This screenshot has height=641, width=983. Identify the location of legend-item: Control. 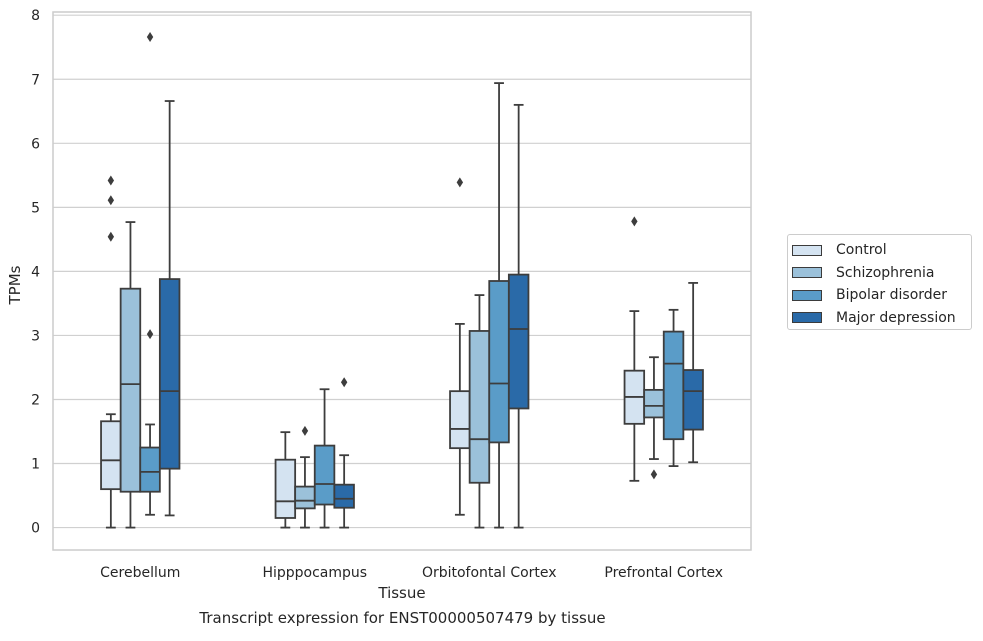
(881, 250).